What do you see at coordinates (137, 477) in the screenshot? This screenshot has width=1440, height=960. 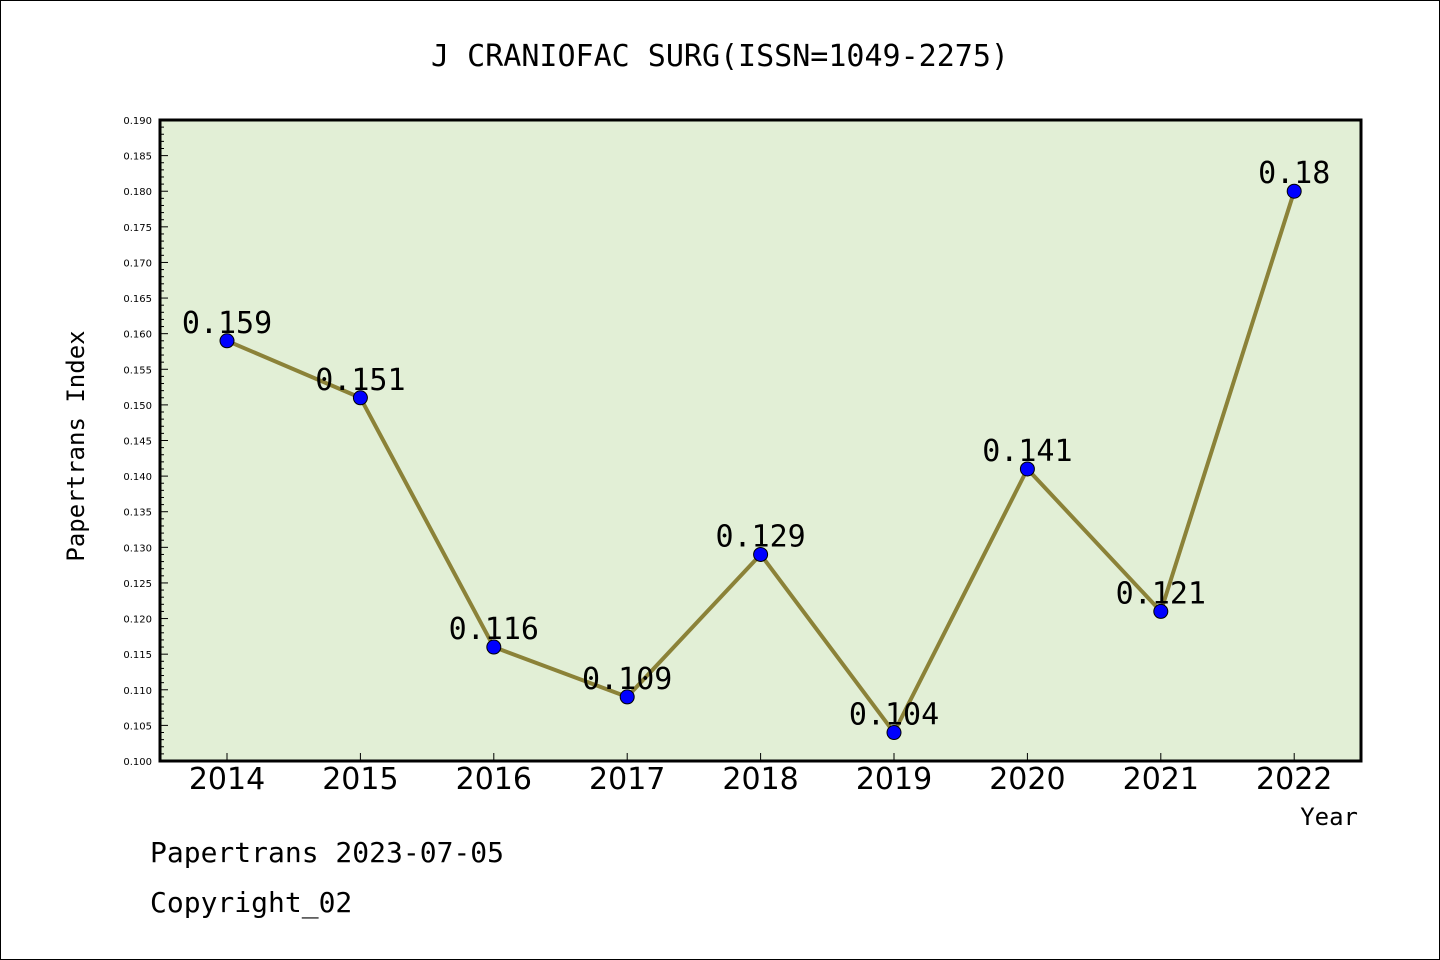 I see `y-tick-label: 0.140` at bounding box center [137, 477].